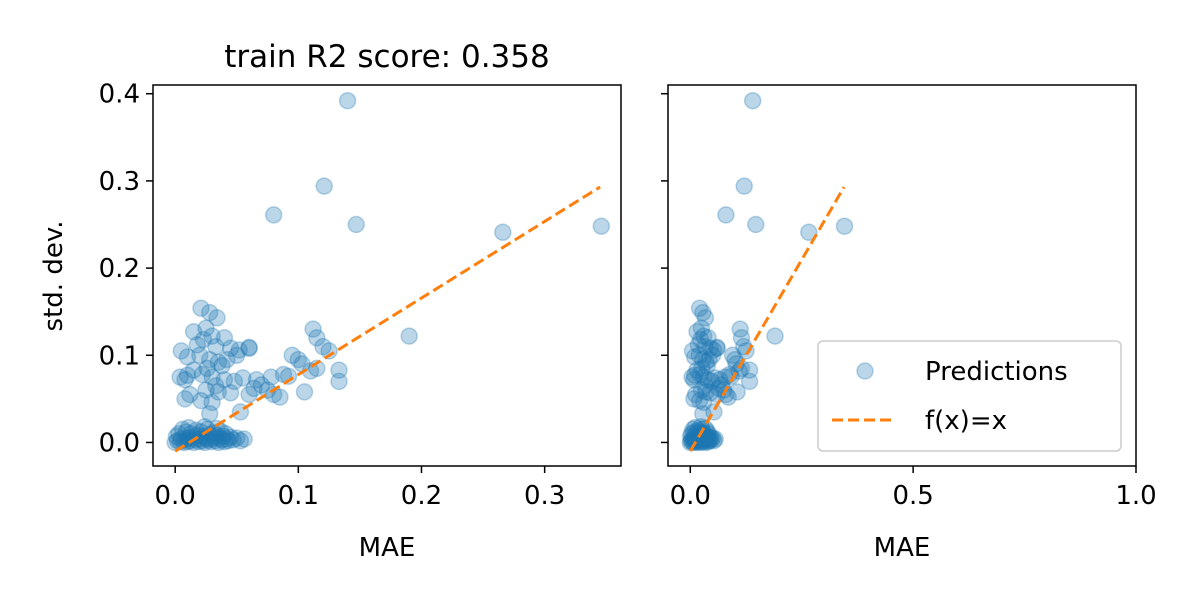  Describe the element at coordinates (119, 356) in the screenshot. I see `left-y-tick-label-1: 0.1` at that location.